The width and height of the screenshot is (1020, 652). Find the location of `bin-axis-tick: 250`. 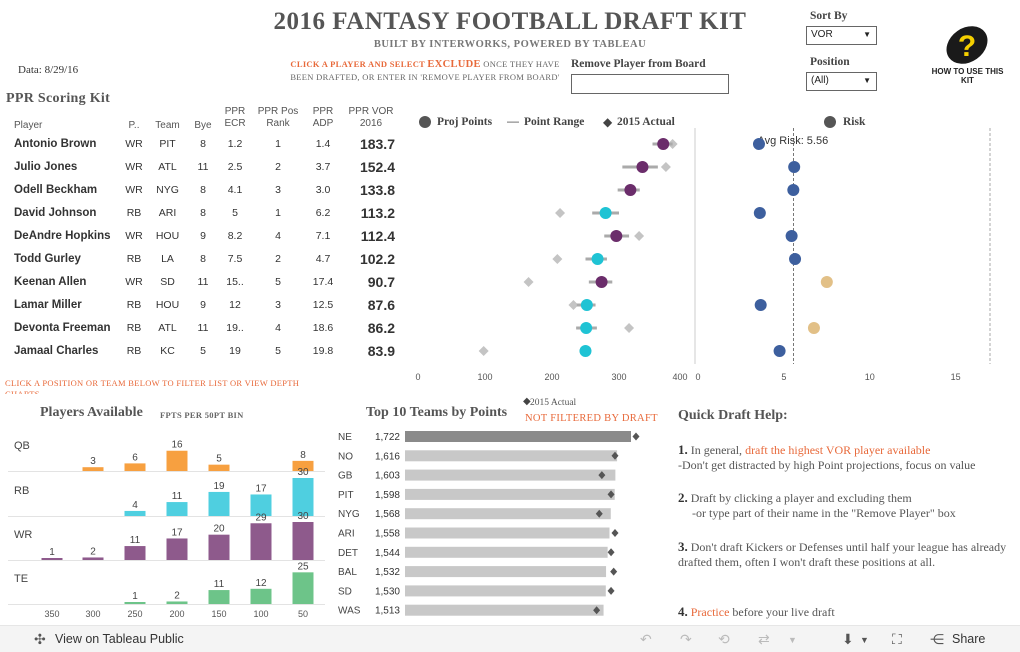

bin-axis-tick: 250 is located at coordinates (134, 614).